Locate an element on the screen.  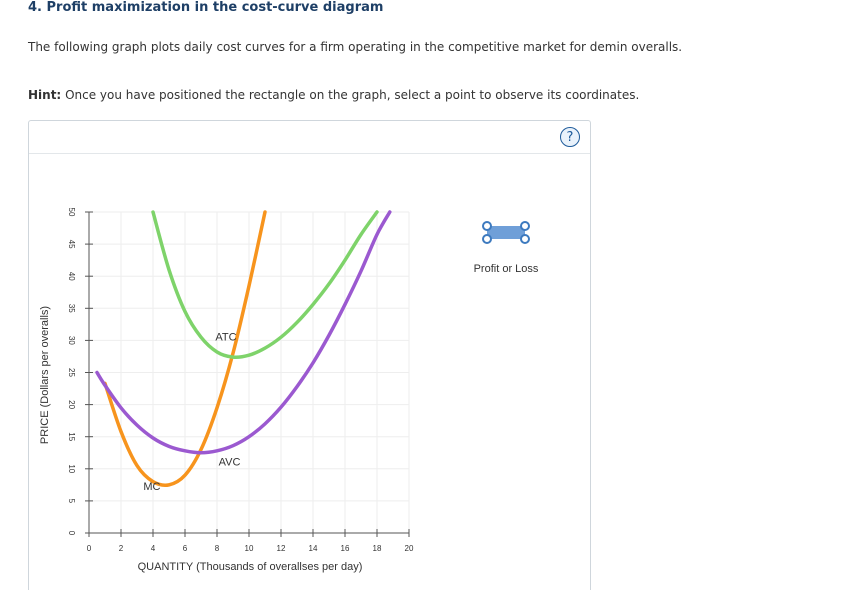
x-tick-label: 20 is located at coordinates (409, 548).